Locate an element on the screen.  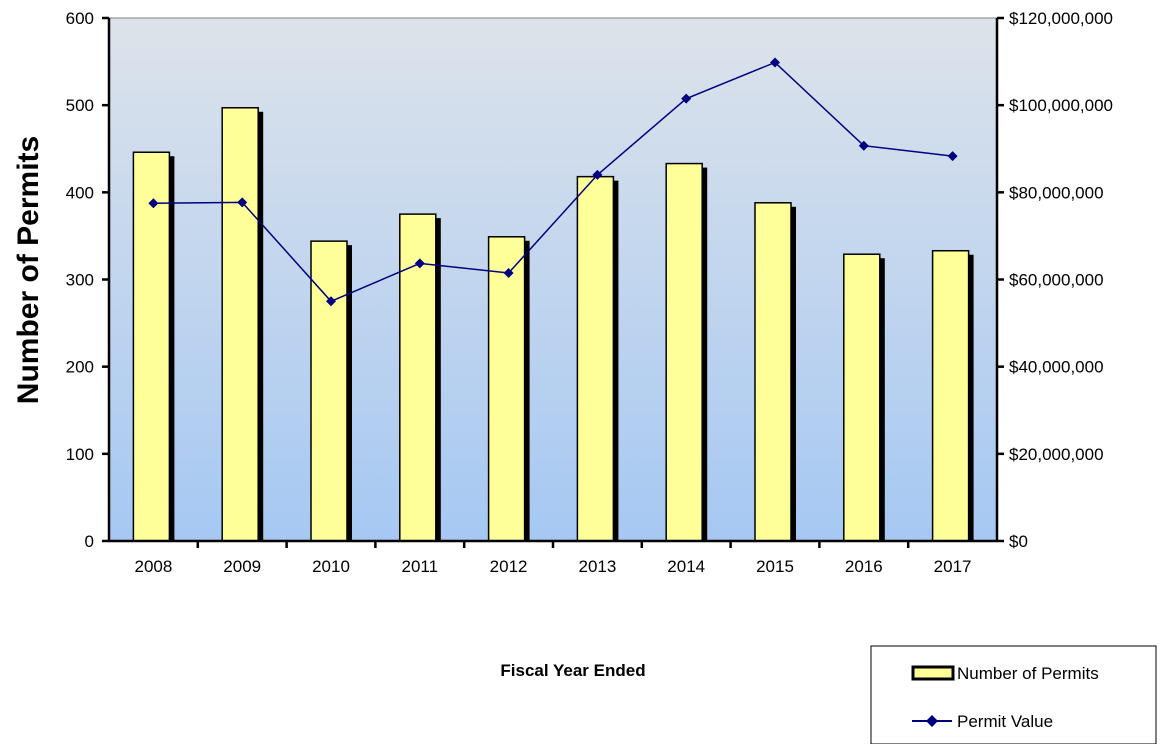
legend-box is located at coordinates (1013, 694).